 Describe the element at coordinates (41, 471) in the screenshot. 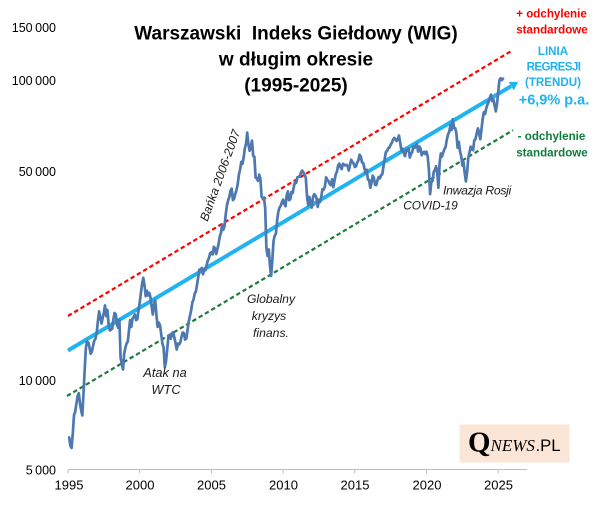

I see `svg-text: 5 000` at that location.